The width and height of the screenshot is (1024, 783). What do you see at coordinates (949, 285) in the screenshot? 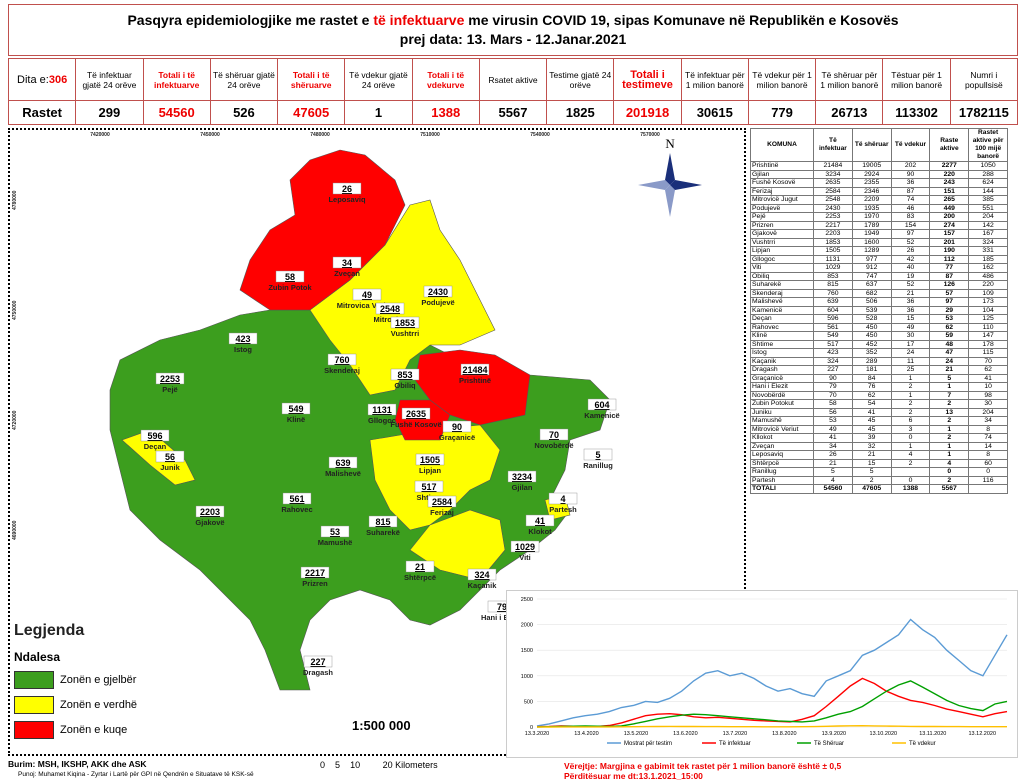
I see `table-cell: 126` at bounding box center [949, 285].